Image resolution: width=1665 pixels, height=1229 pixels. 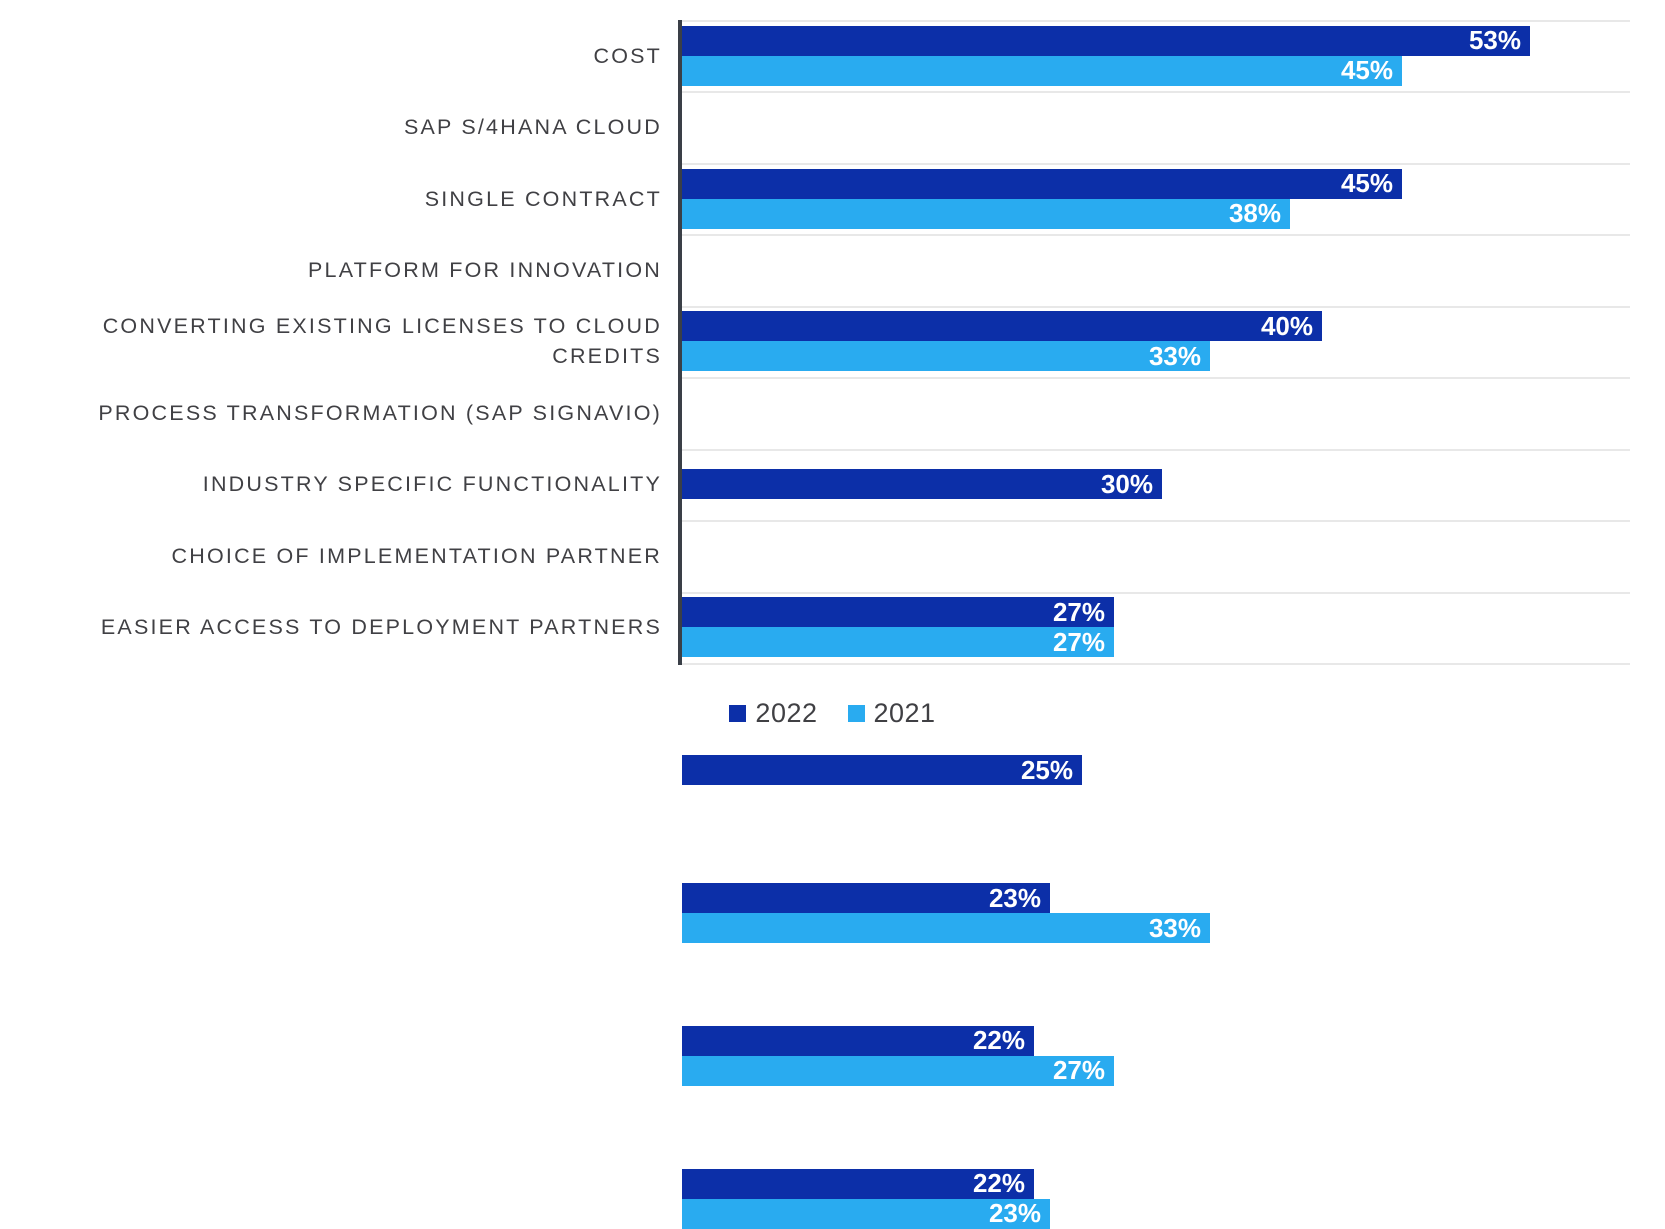 I want to click on bar-2022: 25%, so click(x=882, y=770).